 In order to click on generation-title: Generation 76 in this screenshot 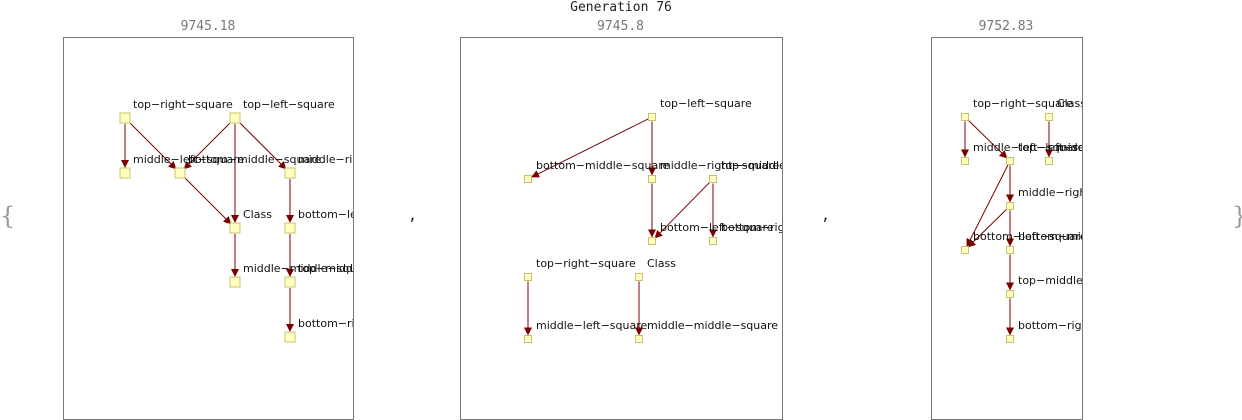, I will do `click(621, 7)`.